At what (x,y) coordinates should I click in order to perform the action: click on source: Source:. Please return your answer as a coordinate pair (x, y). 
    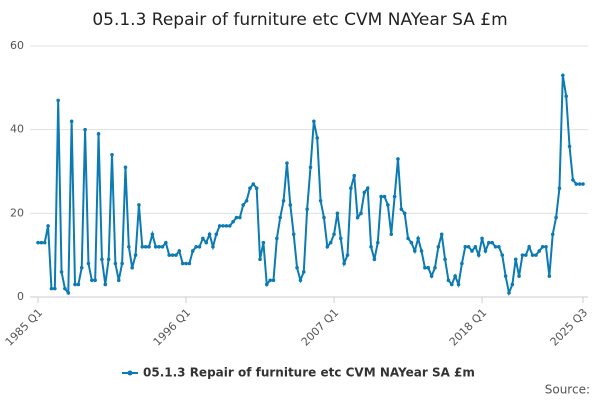
    Looking at the image, I should click on (567, 390).